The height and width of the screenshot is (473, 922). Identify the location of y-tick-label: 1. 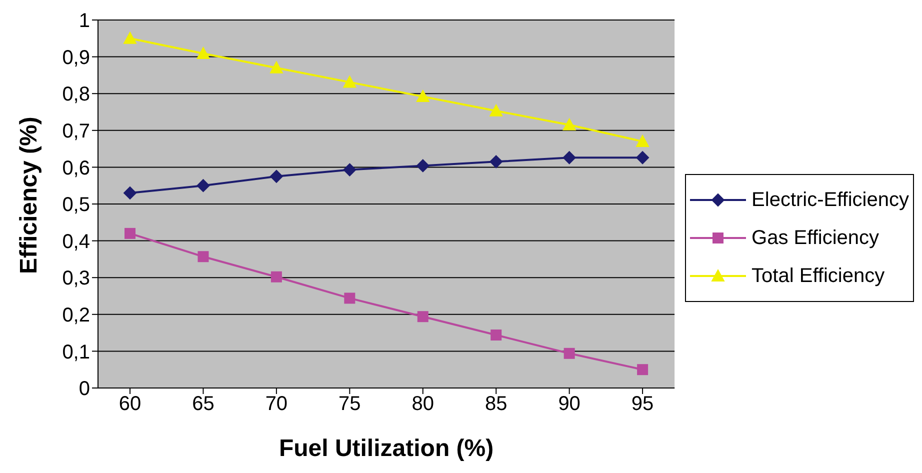
(84, 21).